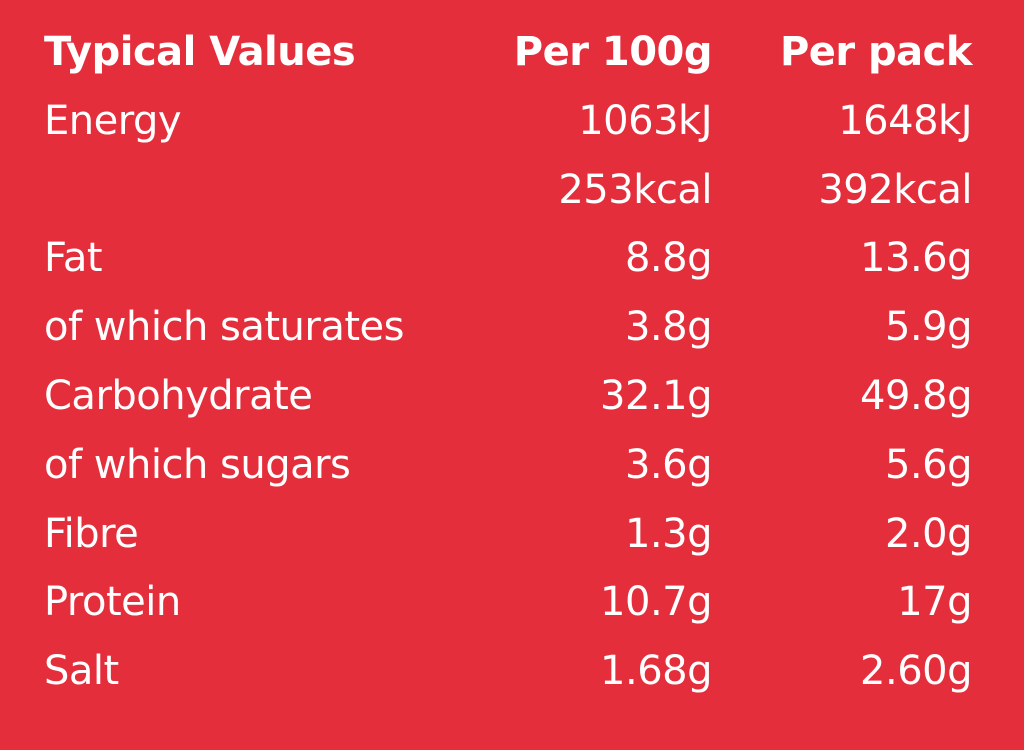  Describe the element at coordinates (668, 533) in the screenshot. I see `nutrient-value: 1.3g` at that location.